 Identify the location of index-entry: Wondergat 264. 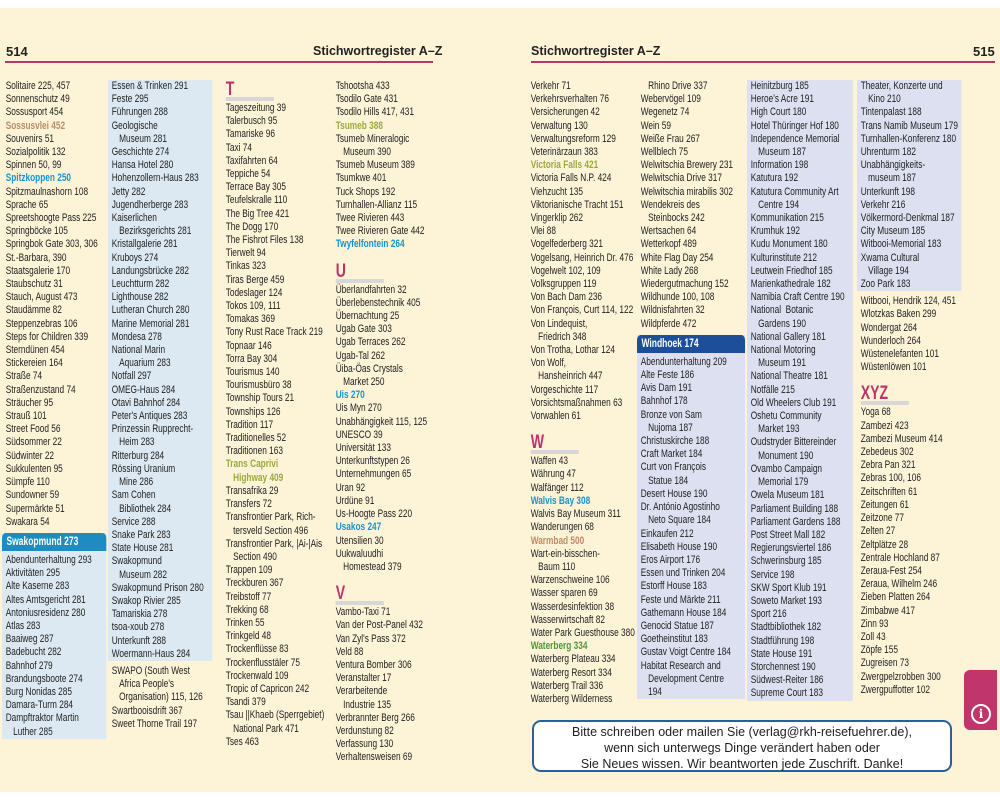
(889, 327).